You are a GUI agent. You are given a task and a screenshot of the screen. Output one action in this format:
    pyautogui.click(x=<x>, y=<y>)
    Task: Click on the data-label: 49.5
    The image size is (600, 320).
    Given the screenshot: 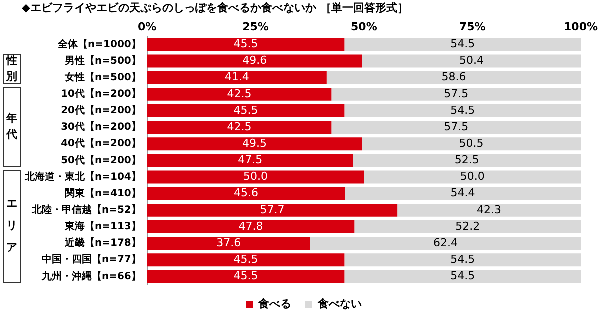 What is the action you would take?
    pyautogui.click(x=254, y=143)
    